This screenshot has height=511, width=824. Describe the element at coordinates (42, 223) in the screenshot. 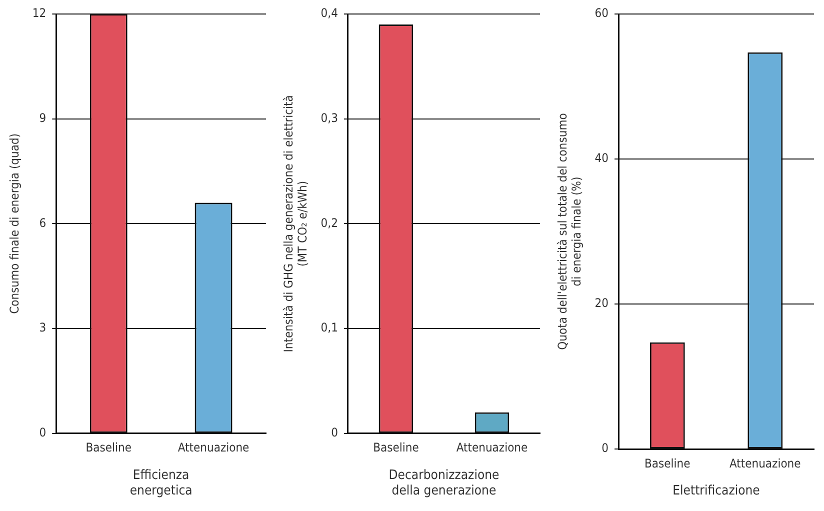

I see `y-tick-label: 6` at that location.